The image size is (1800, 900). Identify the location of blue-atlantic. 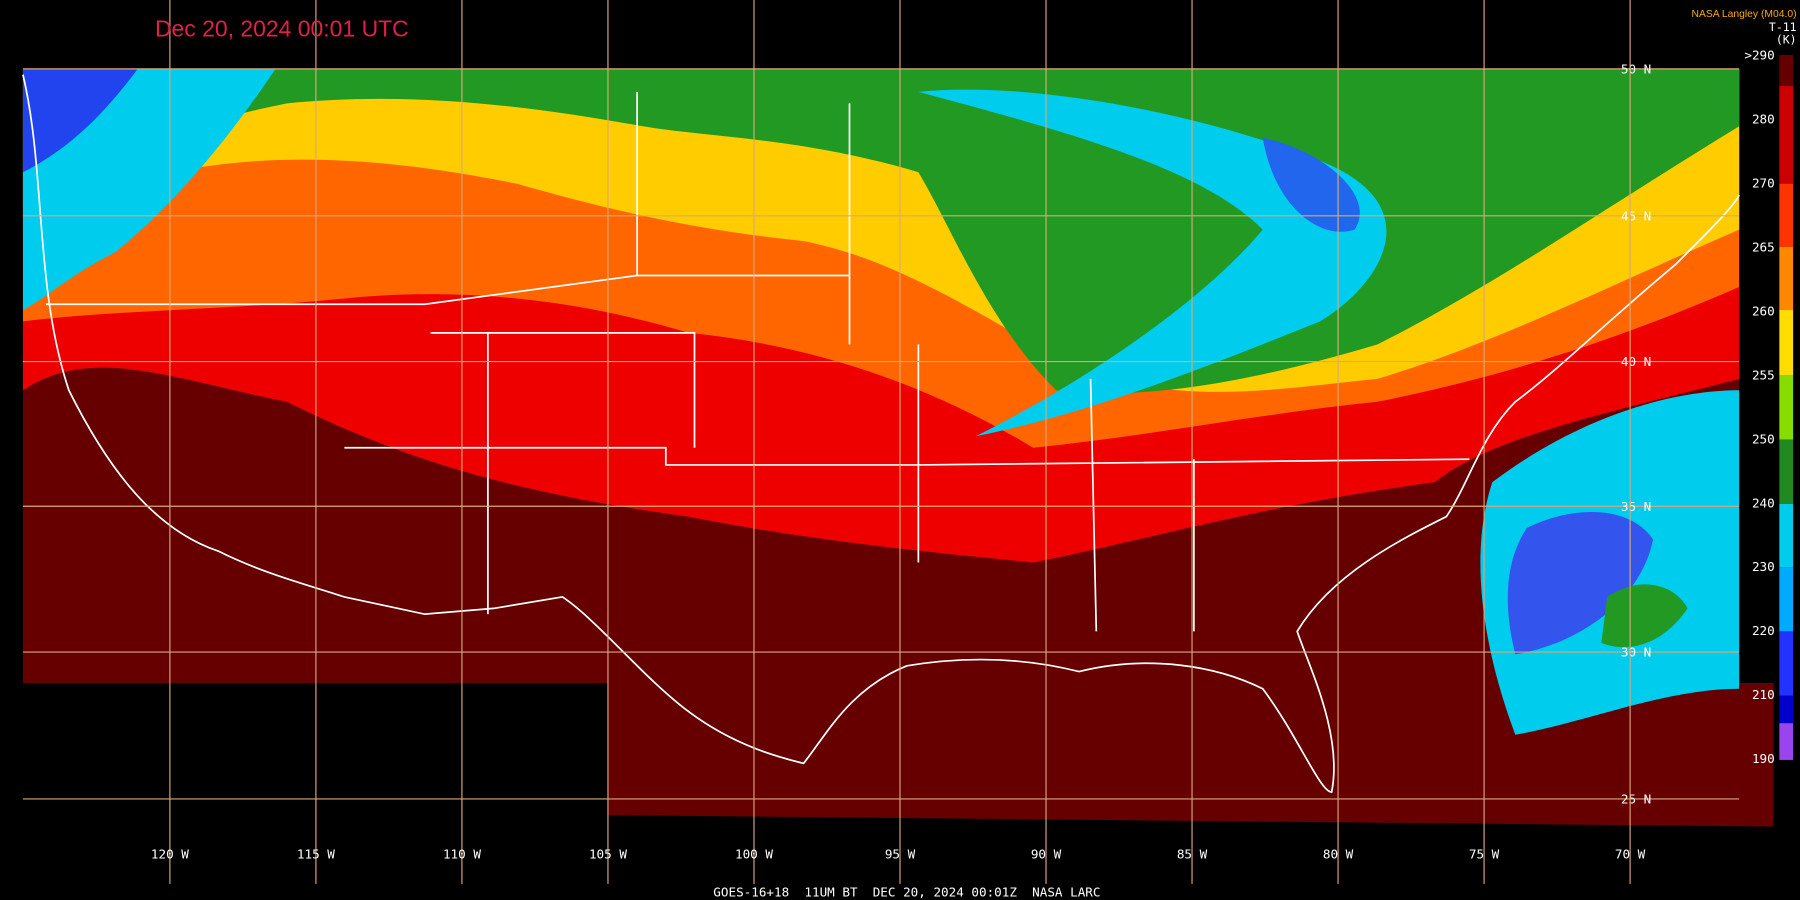
(1580, 583).